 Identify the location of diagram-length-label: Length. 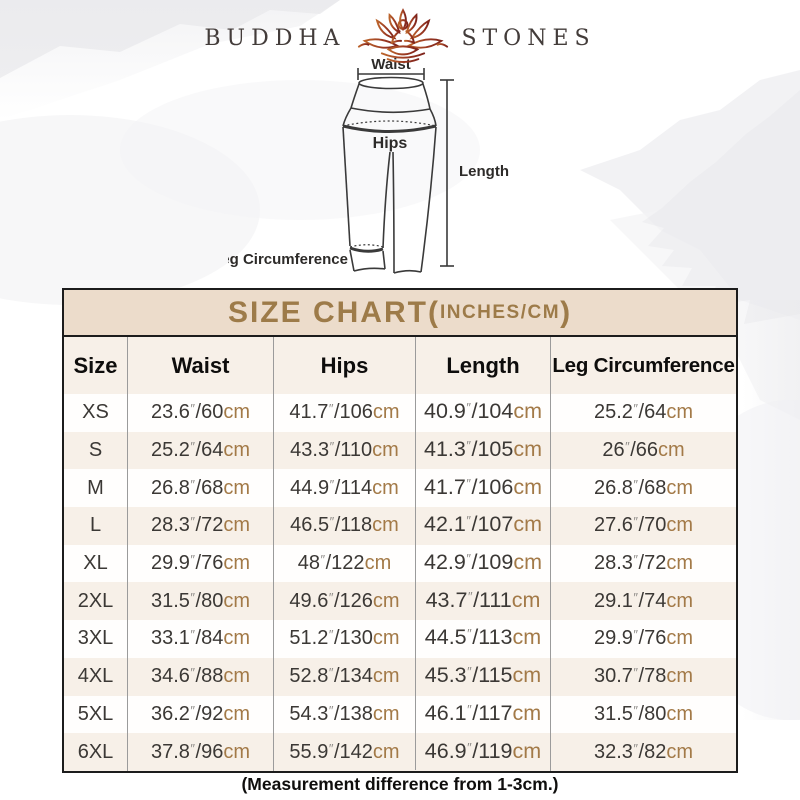
(484, 171).